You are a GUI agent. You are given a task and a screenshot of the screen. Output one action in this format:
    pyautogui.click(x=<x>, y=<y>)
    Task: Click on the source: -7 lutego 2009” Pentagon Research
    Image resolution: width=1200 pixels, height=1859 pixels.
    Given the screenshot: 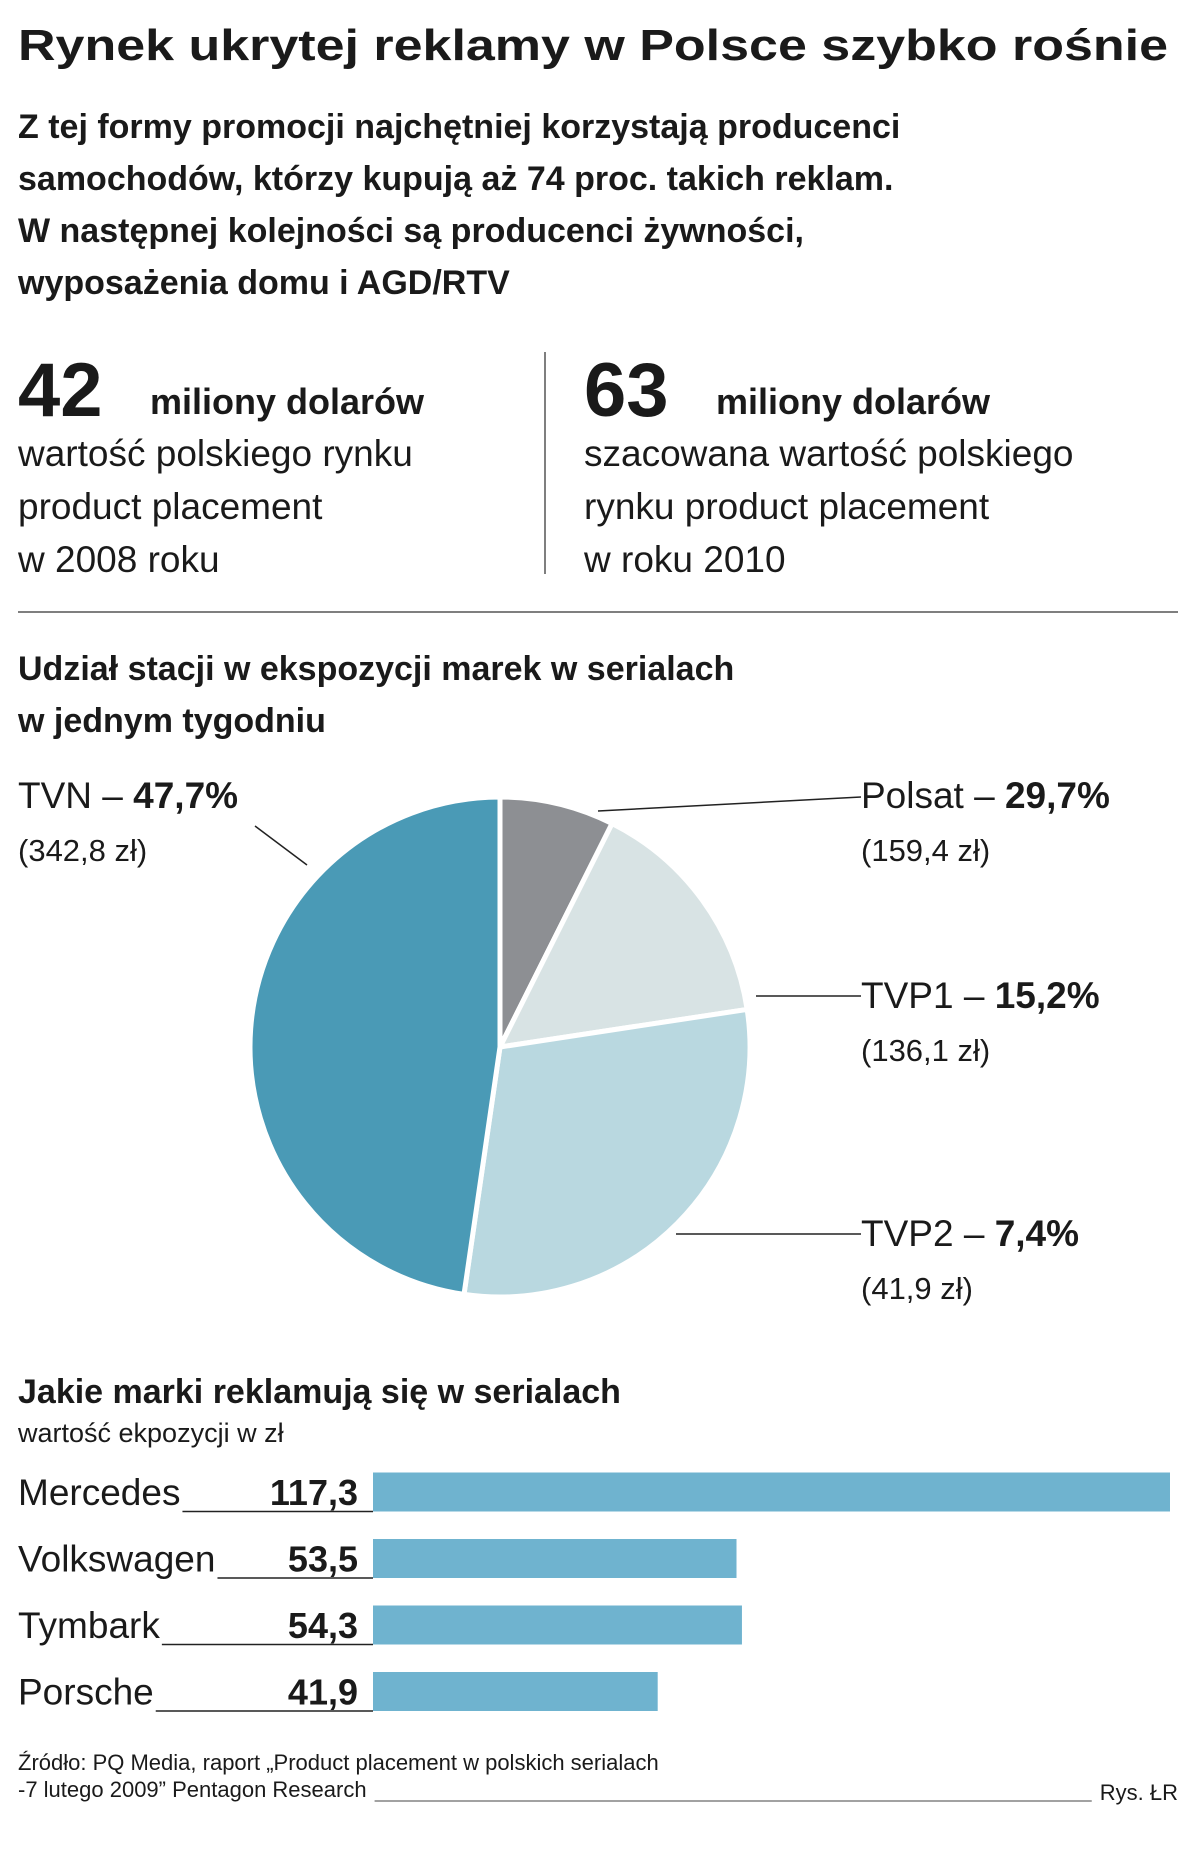 What is the action you would take?
    pyautogui.click(x=192, y=1789)
    